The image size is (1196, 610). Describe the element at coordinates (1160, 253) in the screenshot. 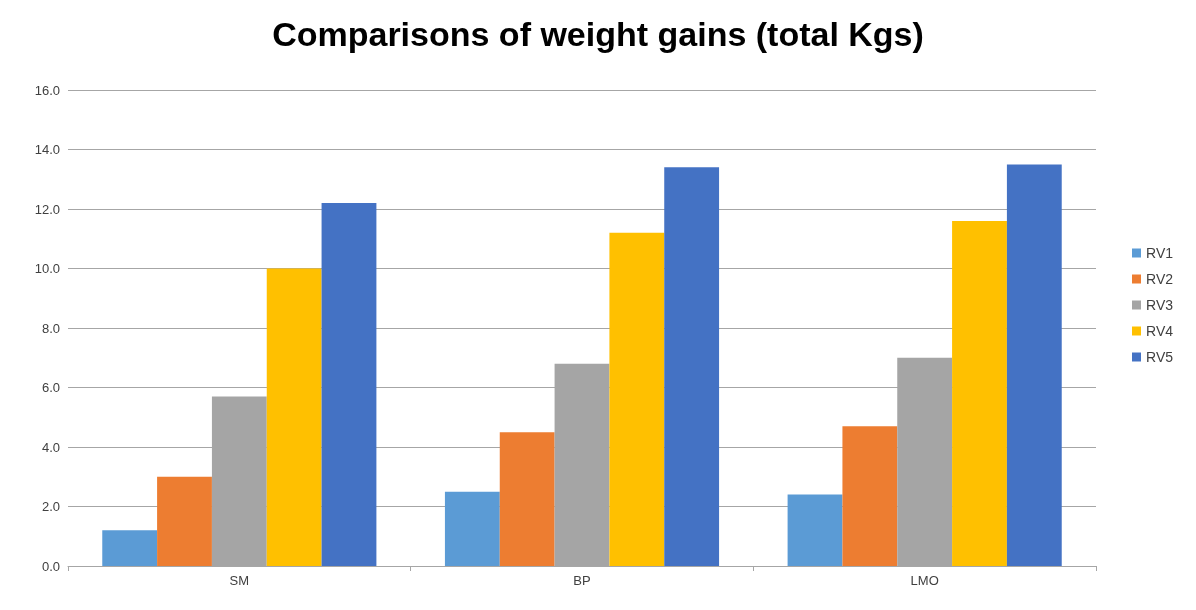

I see `legend-label: RV1` at that location.